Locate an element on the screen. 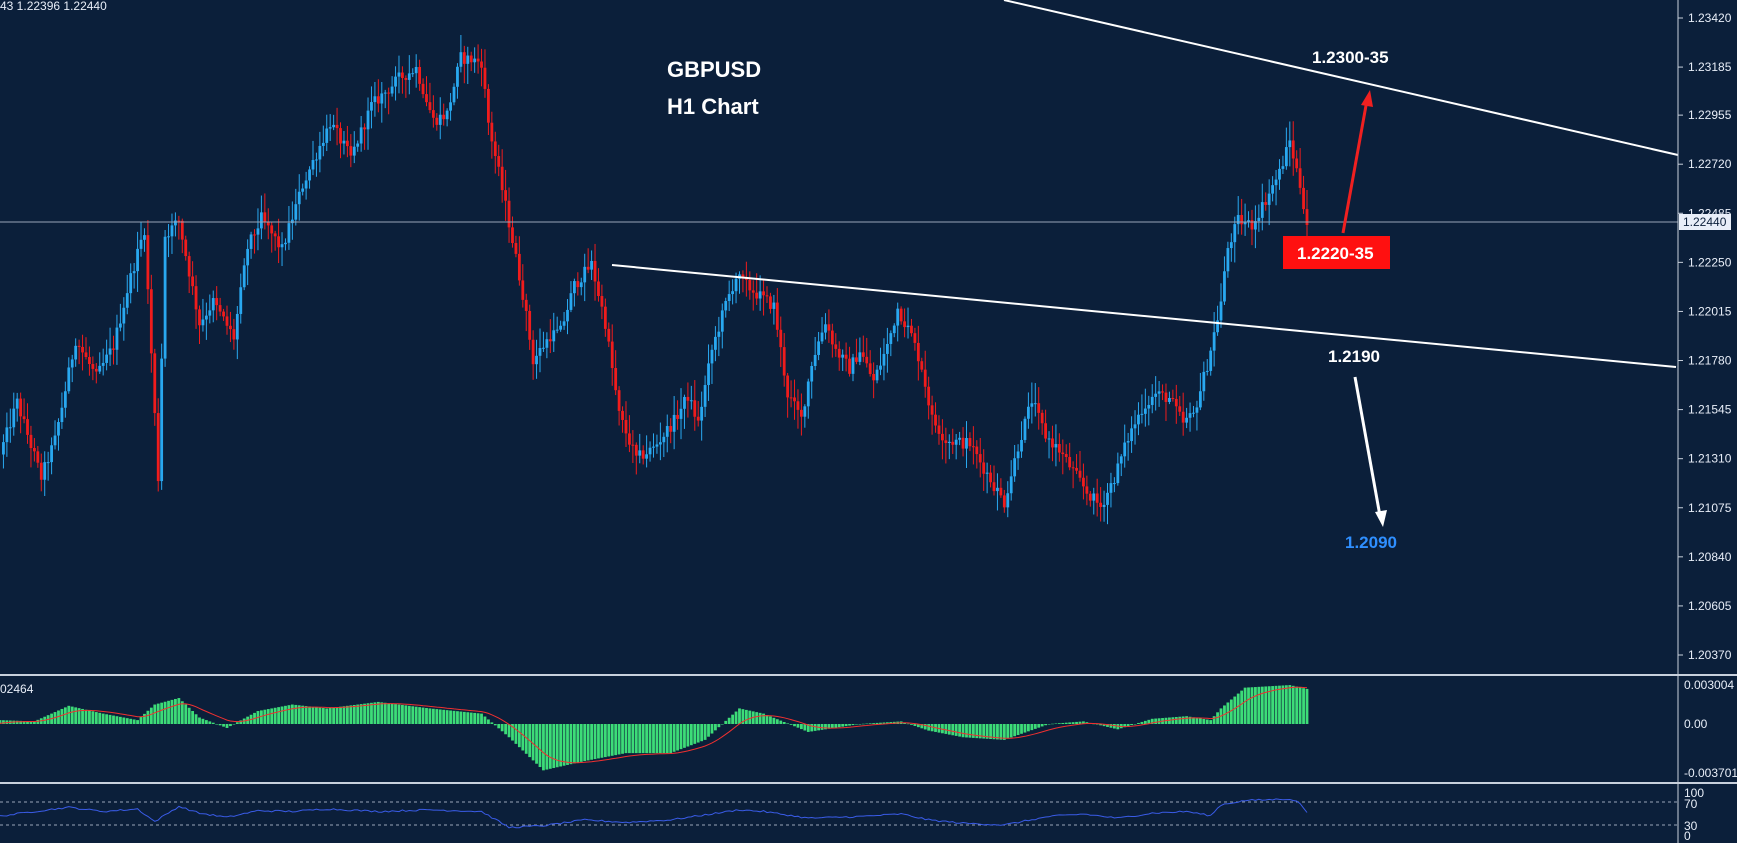  price-tick-label: 1.21545 is located at coordinates (1710, 410).